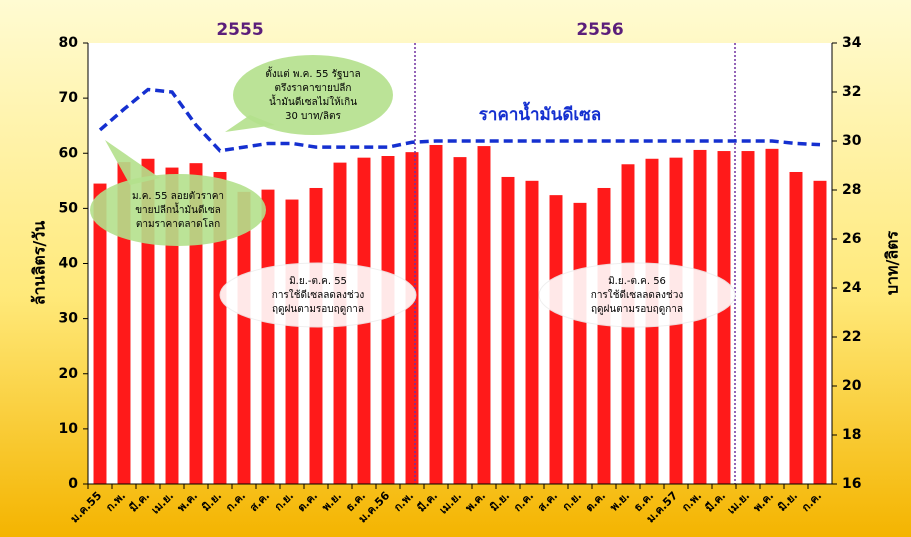 This screenshot has width=911, height=537. What do you see at coordinates (39, 263) in the screenshot?
I see `y-axis-title: ล้านลิตร/วัน` at bounding box center [39, 263].